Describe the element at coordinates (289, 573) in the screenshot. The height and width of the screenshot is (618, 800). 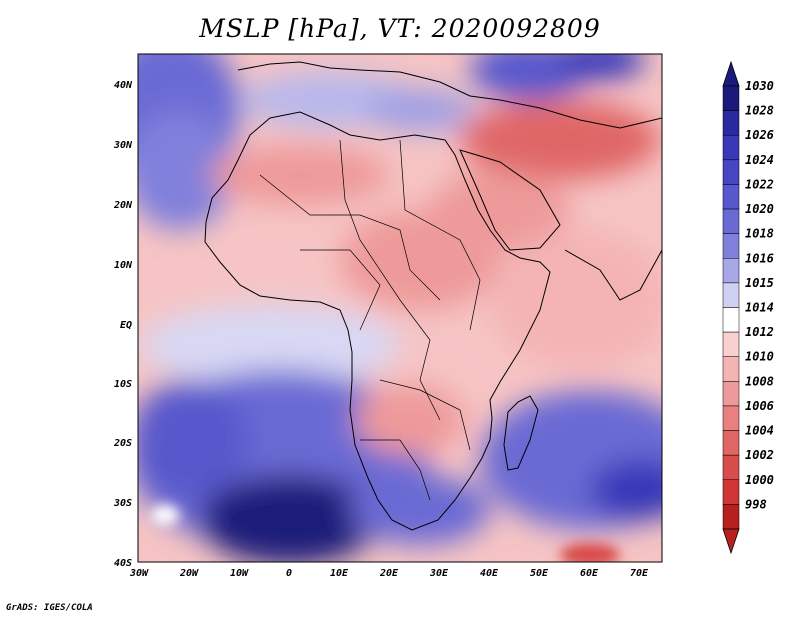
I see `lon-label: 0` at that location.